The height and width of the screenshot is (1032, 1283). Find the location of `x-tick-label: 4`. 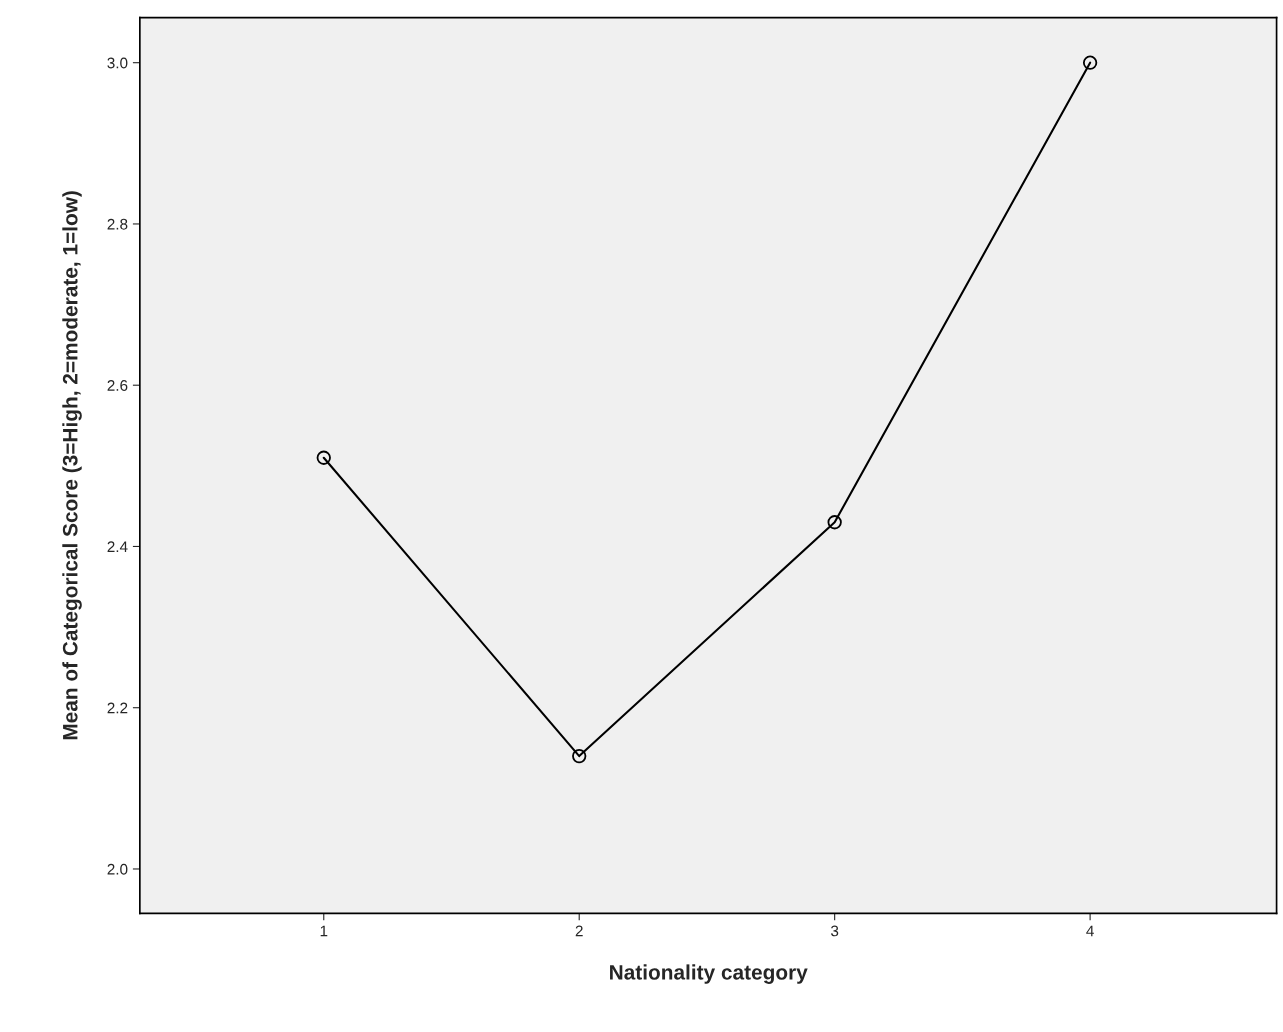

x-tick-label: 4 is located at coordinates (1090, 931).